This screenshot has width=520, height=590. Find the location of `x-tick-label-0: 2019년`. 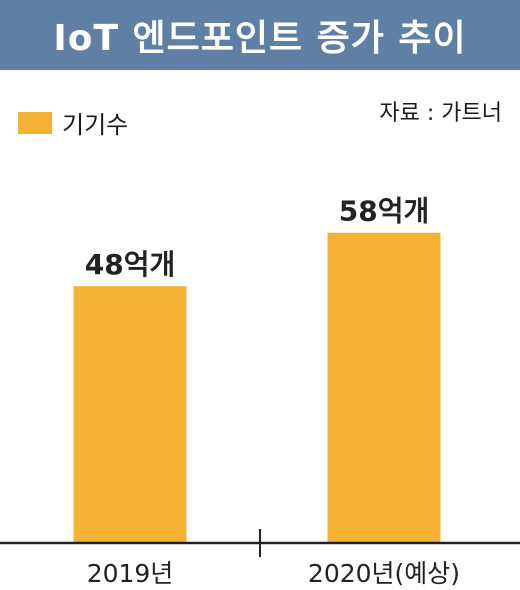

x-tick-label-0: 2019년 is located at coordinates (130, 573).